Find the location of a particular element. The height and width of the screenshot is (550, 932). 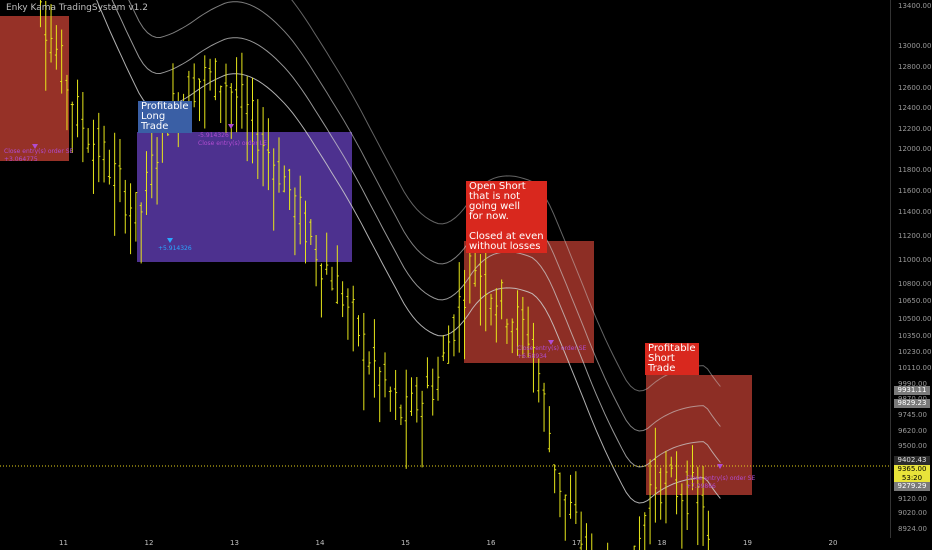

annotation-profitable-long: Profitable Long Trade is located at coordinates (165, 117).